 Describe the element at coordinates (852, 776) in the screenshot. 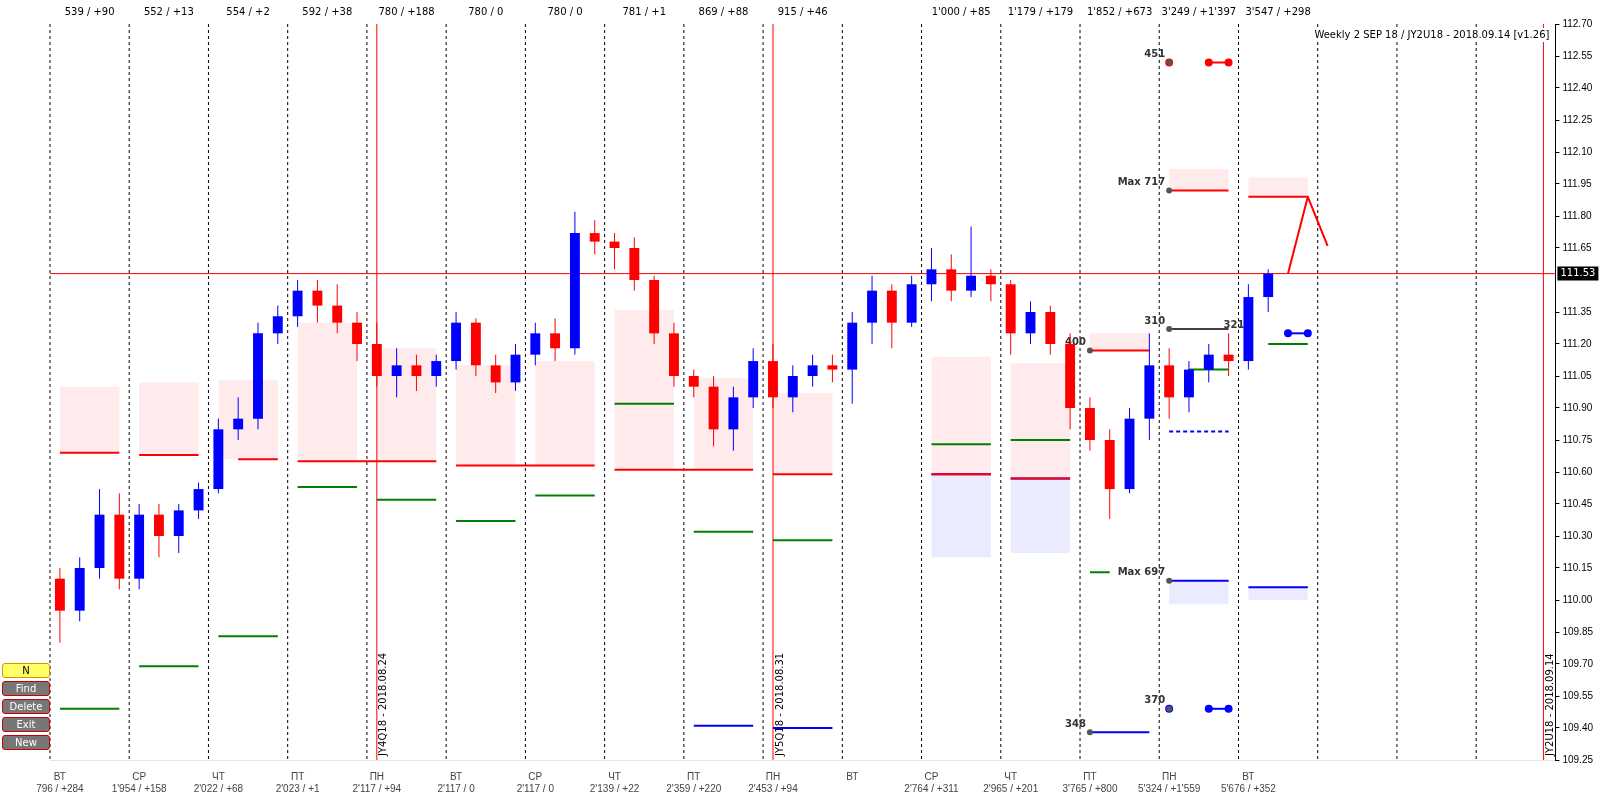

I see `x-tick-label: ВТ` at that location.